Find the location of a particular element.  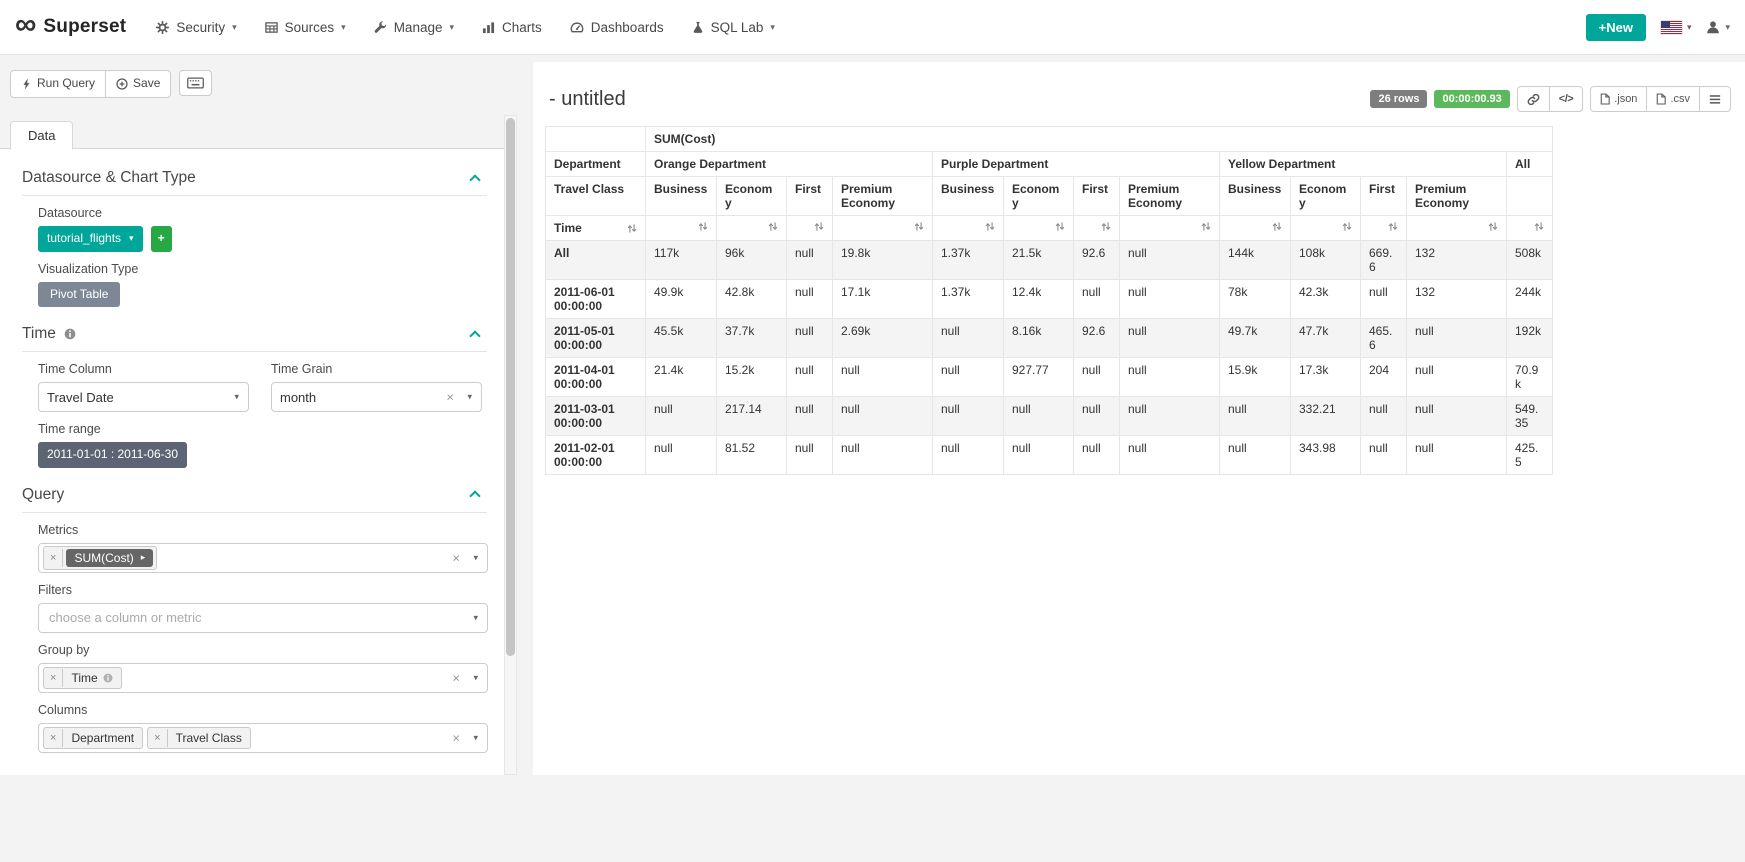

pivot-class-header: Business is located at coordinates (1255, 196).